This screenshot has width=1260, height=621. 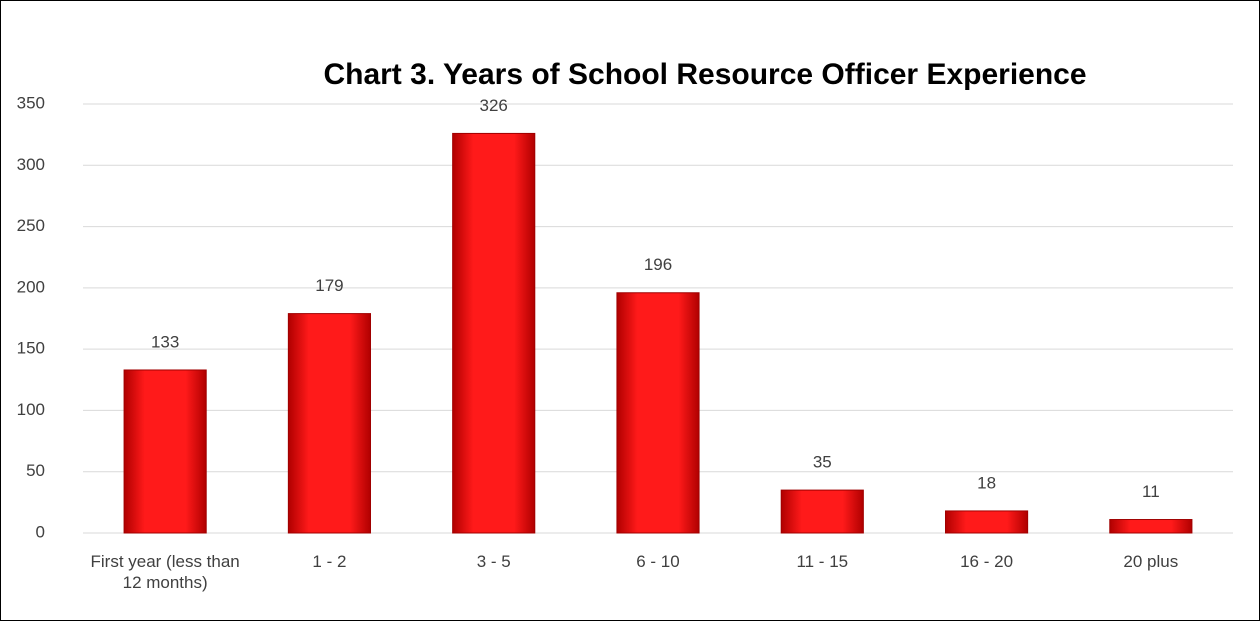 I want to click on y-tick-label: 50, so click(x=35, y=470).